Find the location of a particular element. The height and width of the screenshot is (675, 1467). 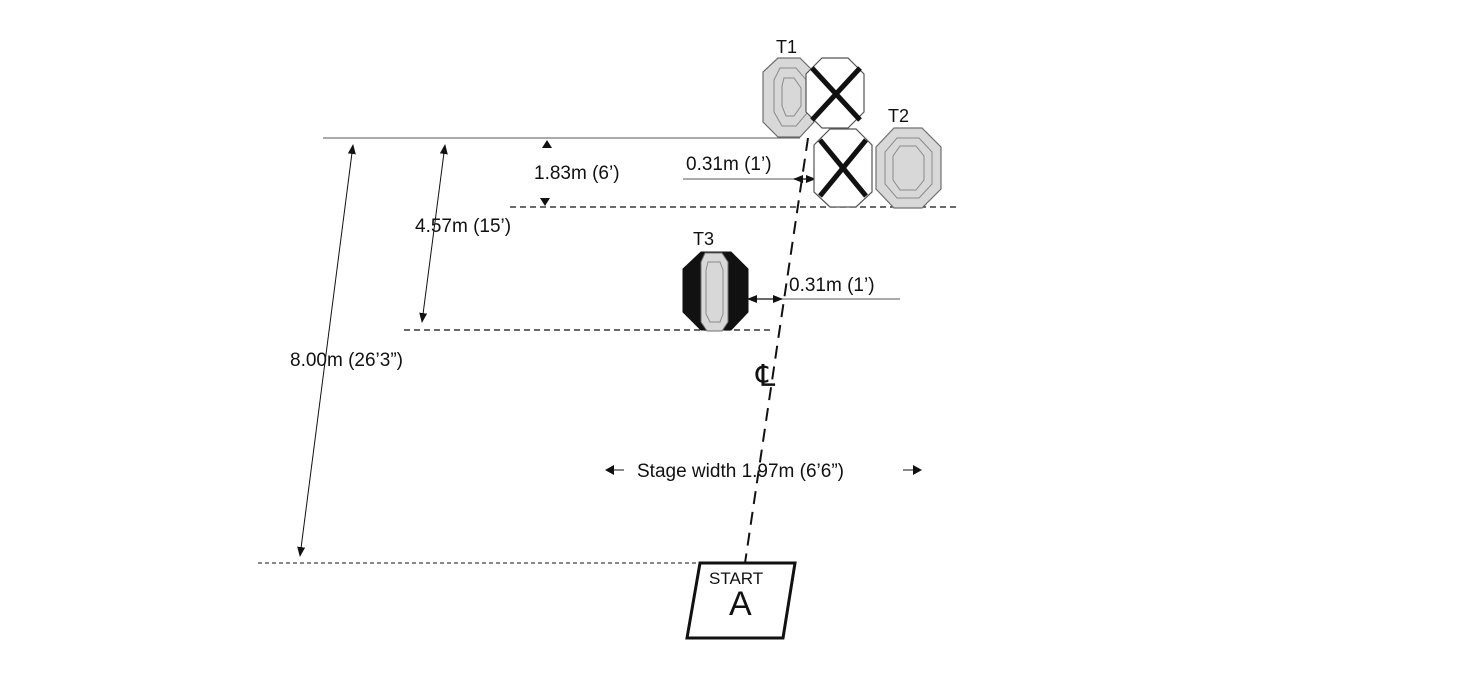

stage-width-arrow-left is located at coordinates (609, 470).